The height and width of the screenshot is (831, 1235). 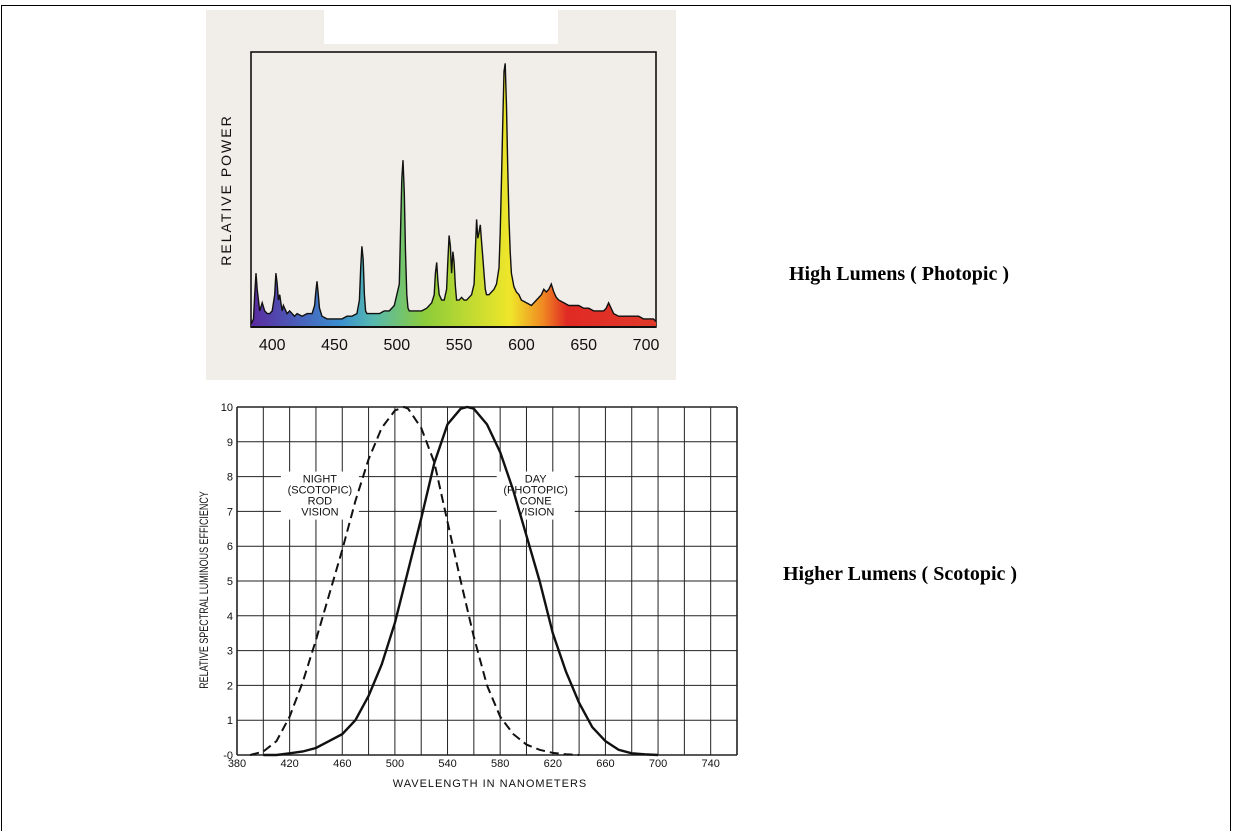 I want to click on scotopic-curve, so click(x=414, y=580).